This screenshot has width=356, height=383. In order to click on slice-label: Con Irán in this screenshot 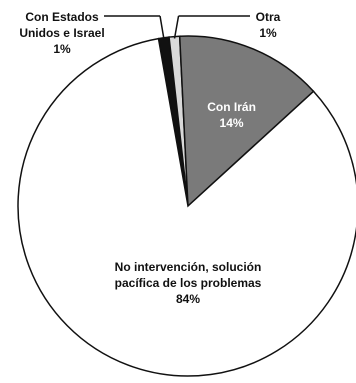, I will do `click(231, 107)`.